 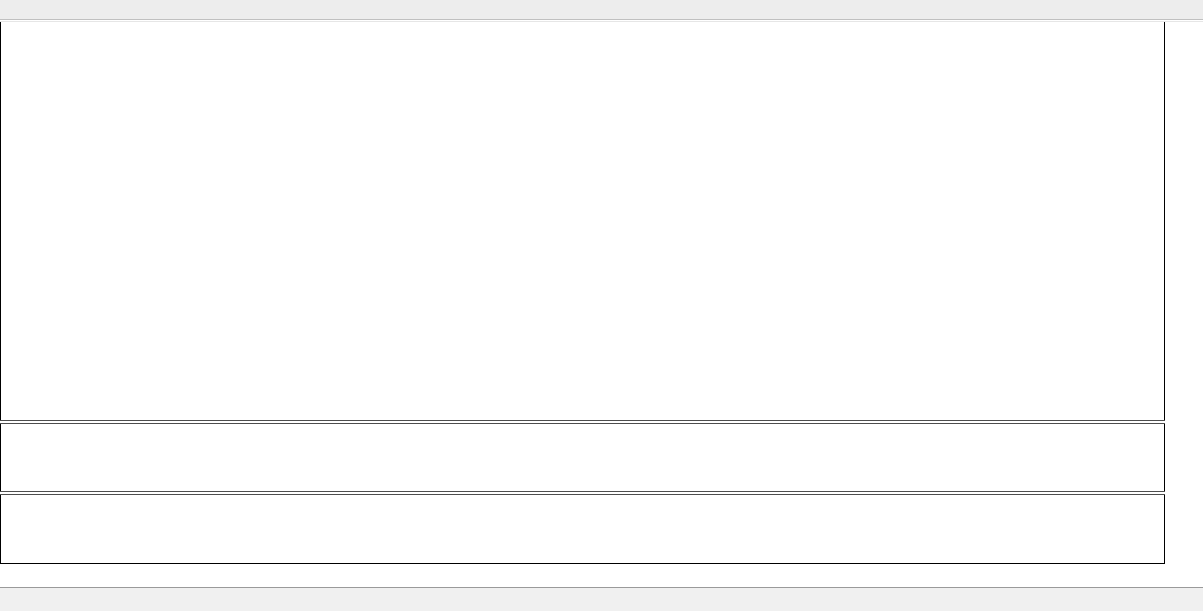 What do you see at coordinates (11, 432) in the screenshot?
I see `macd-indicator-label` at bounding box center [11, 432].